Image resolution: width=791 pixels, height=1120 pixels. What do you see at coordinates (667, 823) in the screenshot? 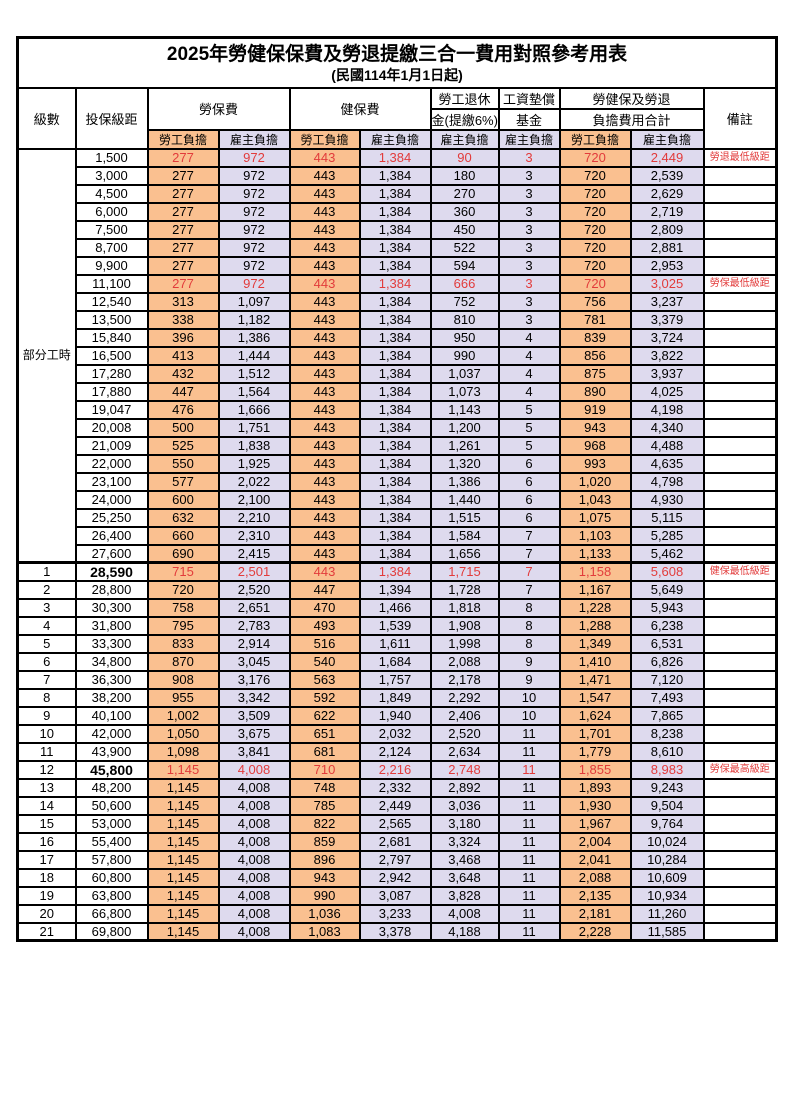
I see `cell-total-employer: 9,764` at bounding box center [667, 823].